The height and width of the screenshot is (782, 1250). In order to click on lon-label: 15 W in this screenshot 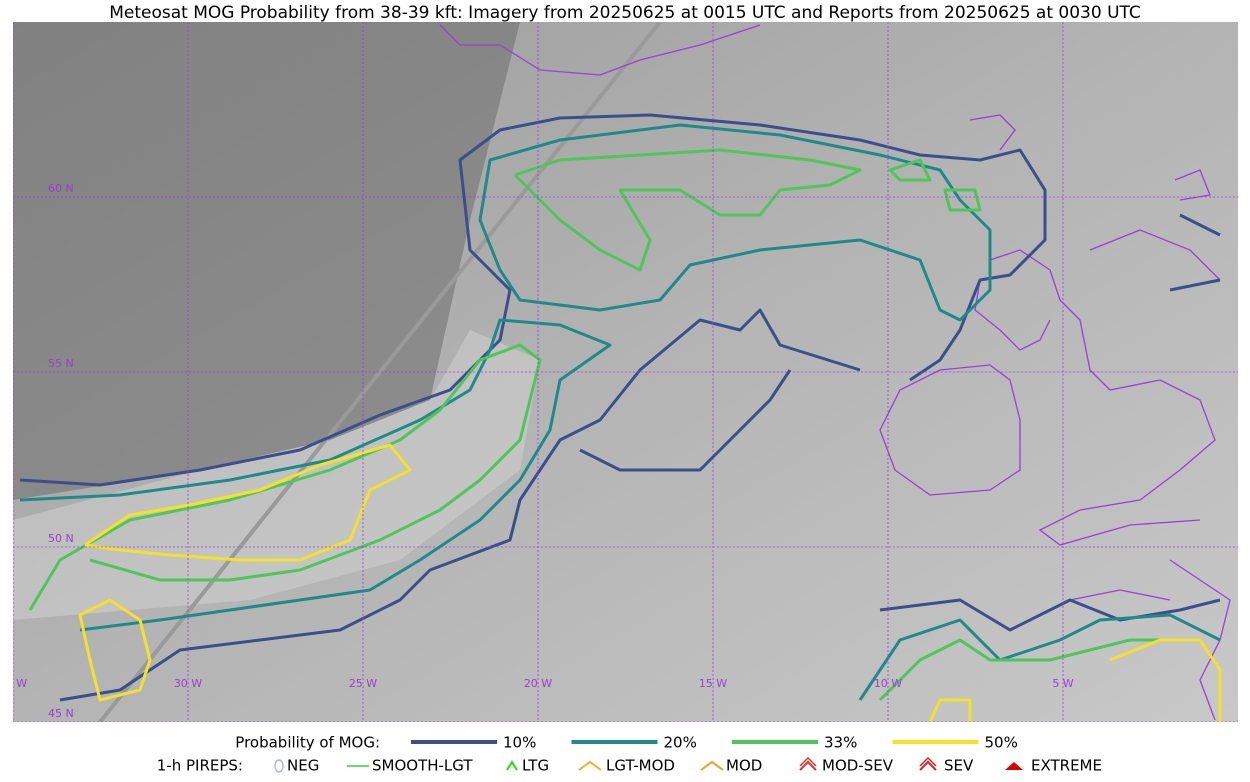, I will do `click(713, 683)`.